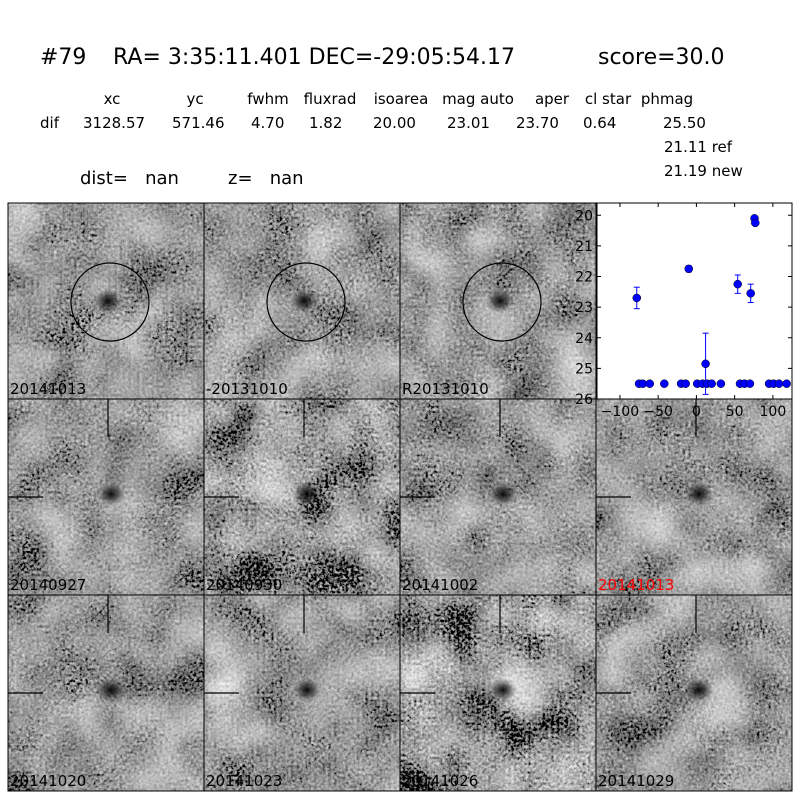 Image resolution: width=800 pixels, height=800 pixels. Describe the element at coordinates (478, 99) in the screenshot. I see `col-header: mag auto` at that location.